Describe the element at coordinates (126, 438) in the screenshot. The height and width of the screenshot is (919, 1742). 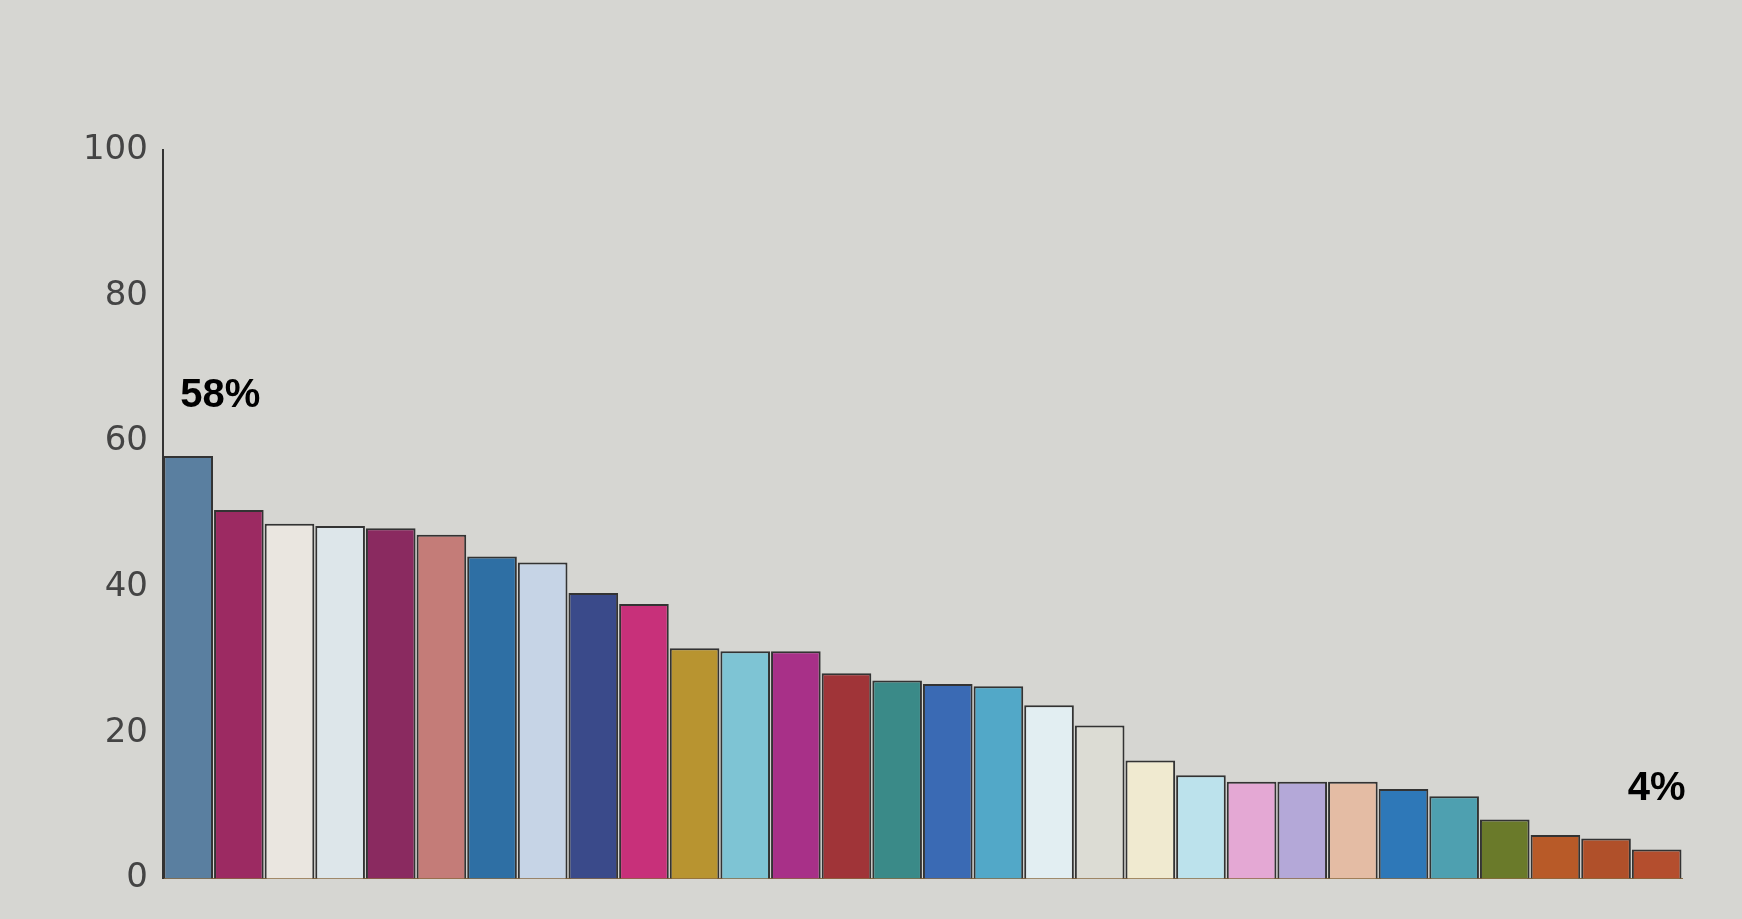
I see `y-tick-label: 60` at that location.